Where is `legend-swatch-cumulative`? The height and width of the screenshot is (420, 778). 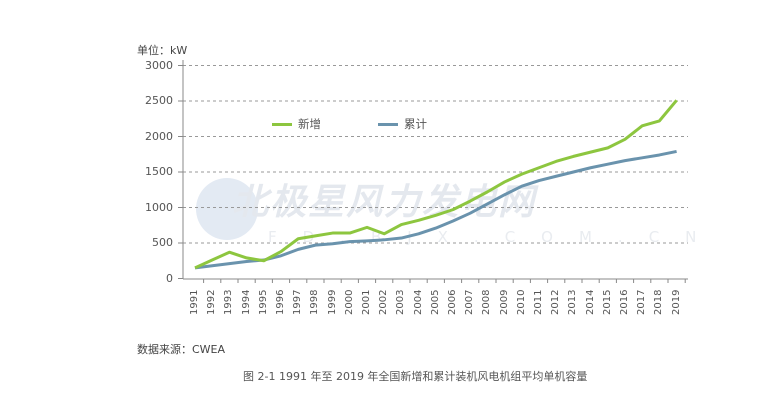 legend-swatch-cumulative is located at coordinates (388, 124).